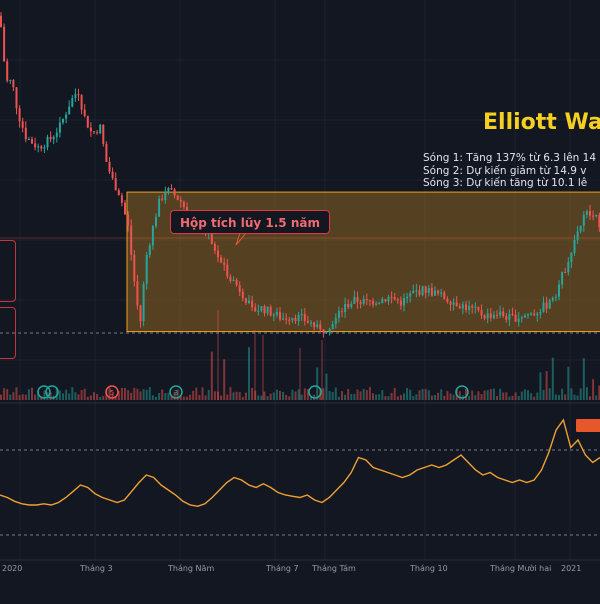  What do you see at coordinates (521, 568) in the screenshot?
I see `x-tick-7: Tháng Mười hai` at bounding box center [521, 568].